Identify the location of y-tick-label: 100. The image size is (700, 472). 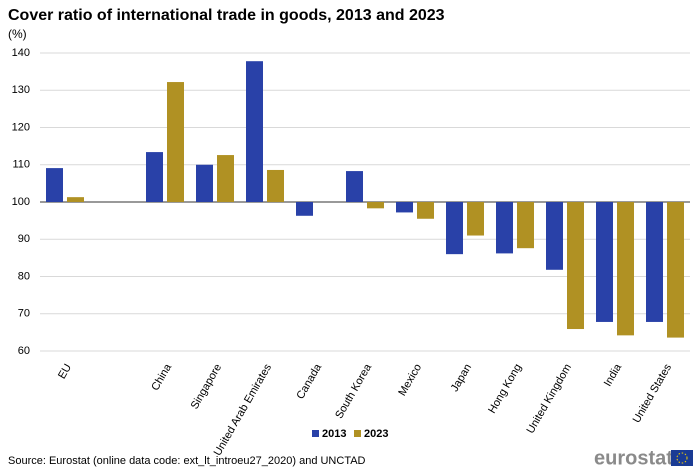
(21, 202).